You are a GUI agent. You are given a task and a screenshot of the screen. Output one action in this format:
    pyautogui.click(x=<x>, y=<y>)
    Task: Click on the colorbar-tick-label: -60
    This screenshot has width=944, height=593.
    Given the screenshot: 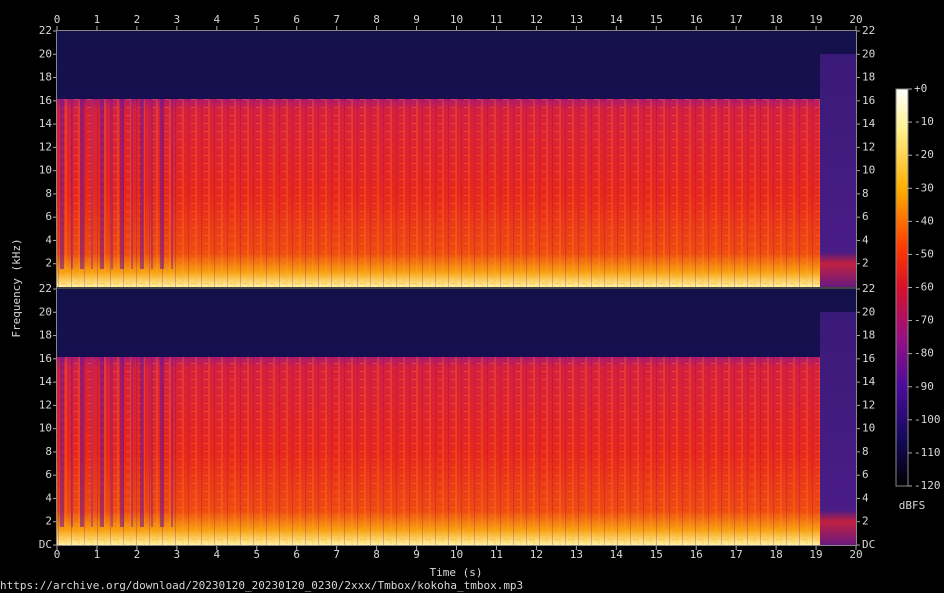 What is the action you would take?
    pyautogui.click(x=924, y=287)
    